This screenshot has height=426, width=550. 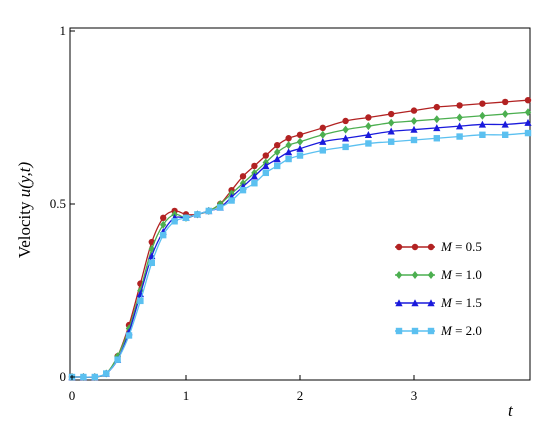 I want to click on x-axis-label: t, so click(x=511, y=410).